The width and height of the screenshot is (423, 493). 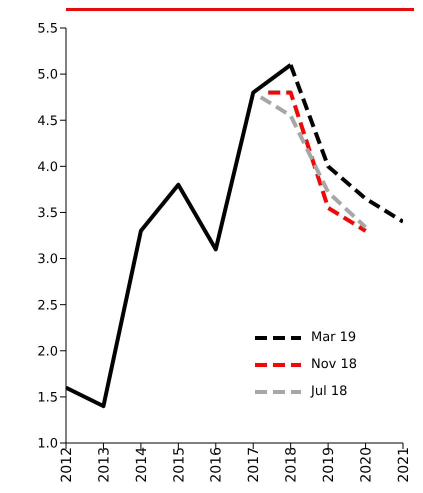 What do you see at coordinates (216, 464) in the screenshot?
I see `x-tick-label: 2016` at bounding box center [216, 464].